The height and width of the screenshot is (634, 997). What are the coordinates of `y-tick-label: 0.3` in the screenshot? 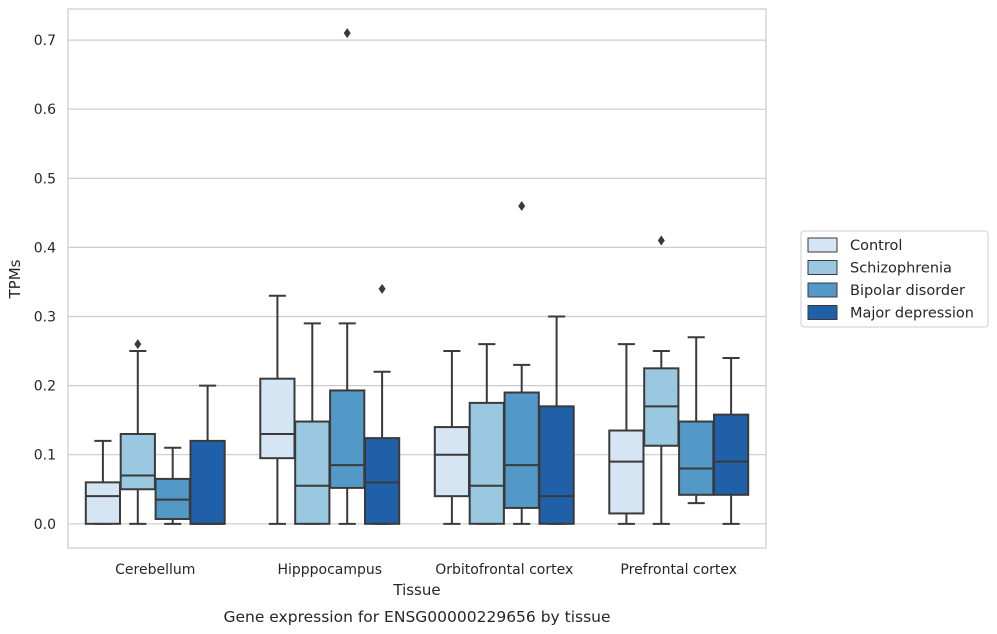 It's located at (45, 318).